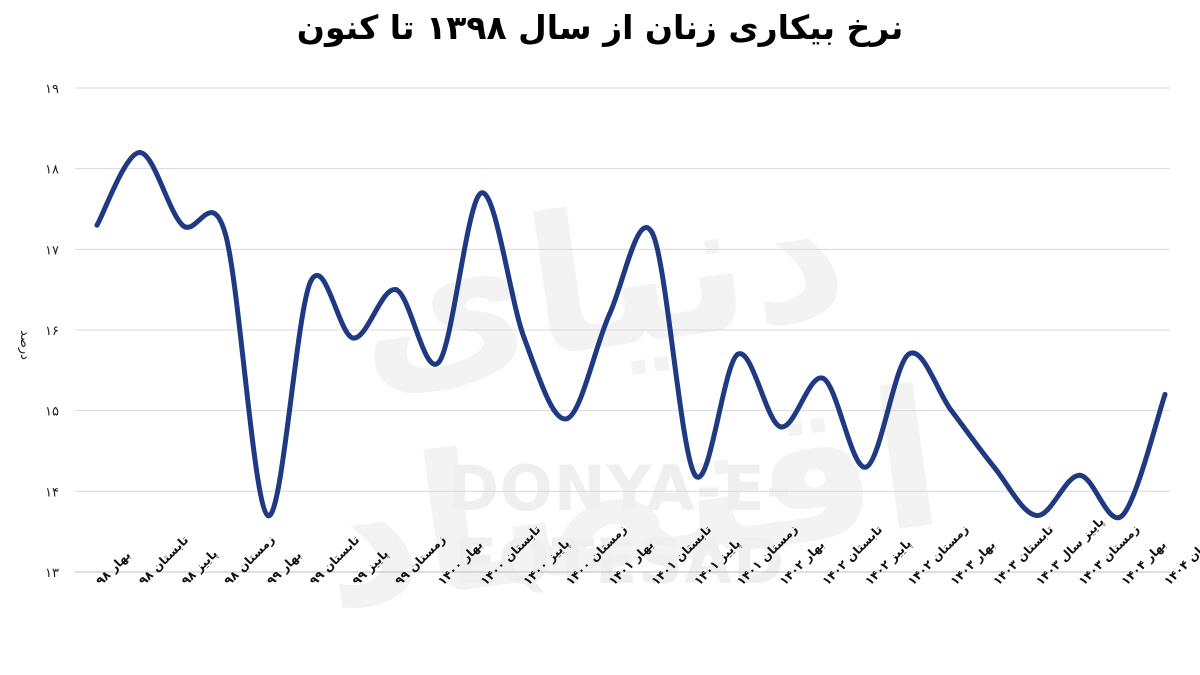 This screenshot has width=1200, height=675. I want to click on x-tick-label: پاییز ۹۹, so click(371, 568).